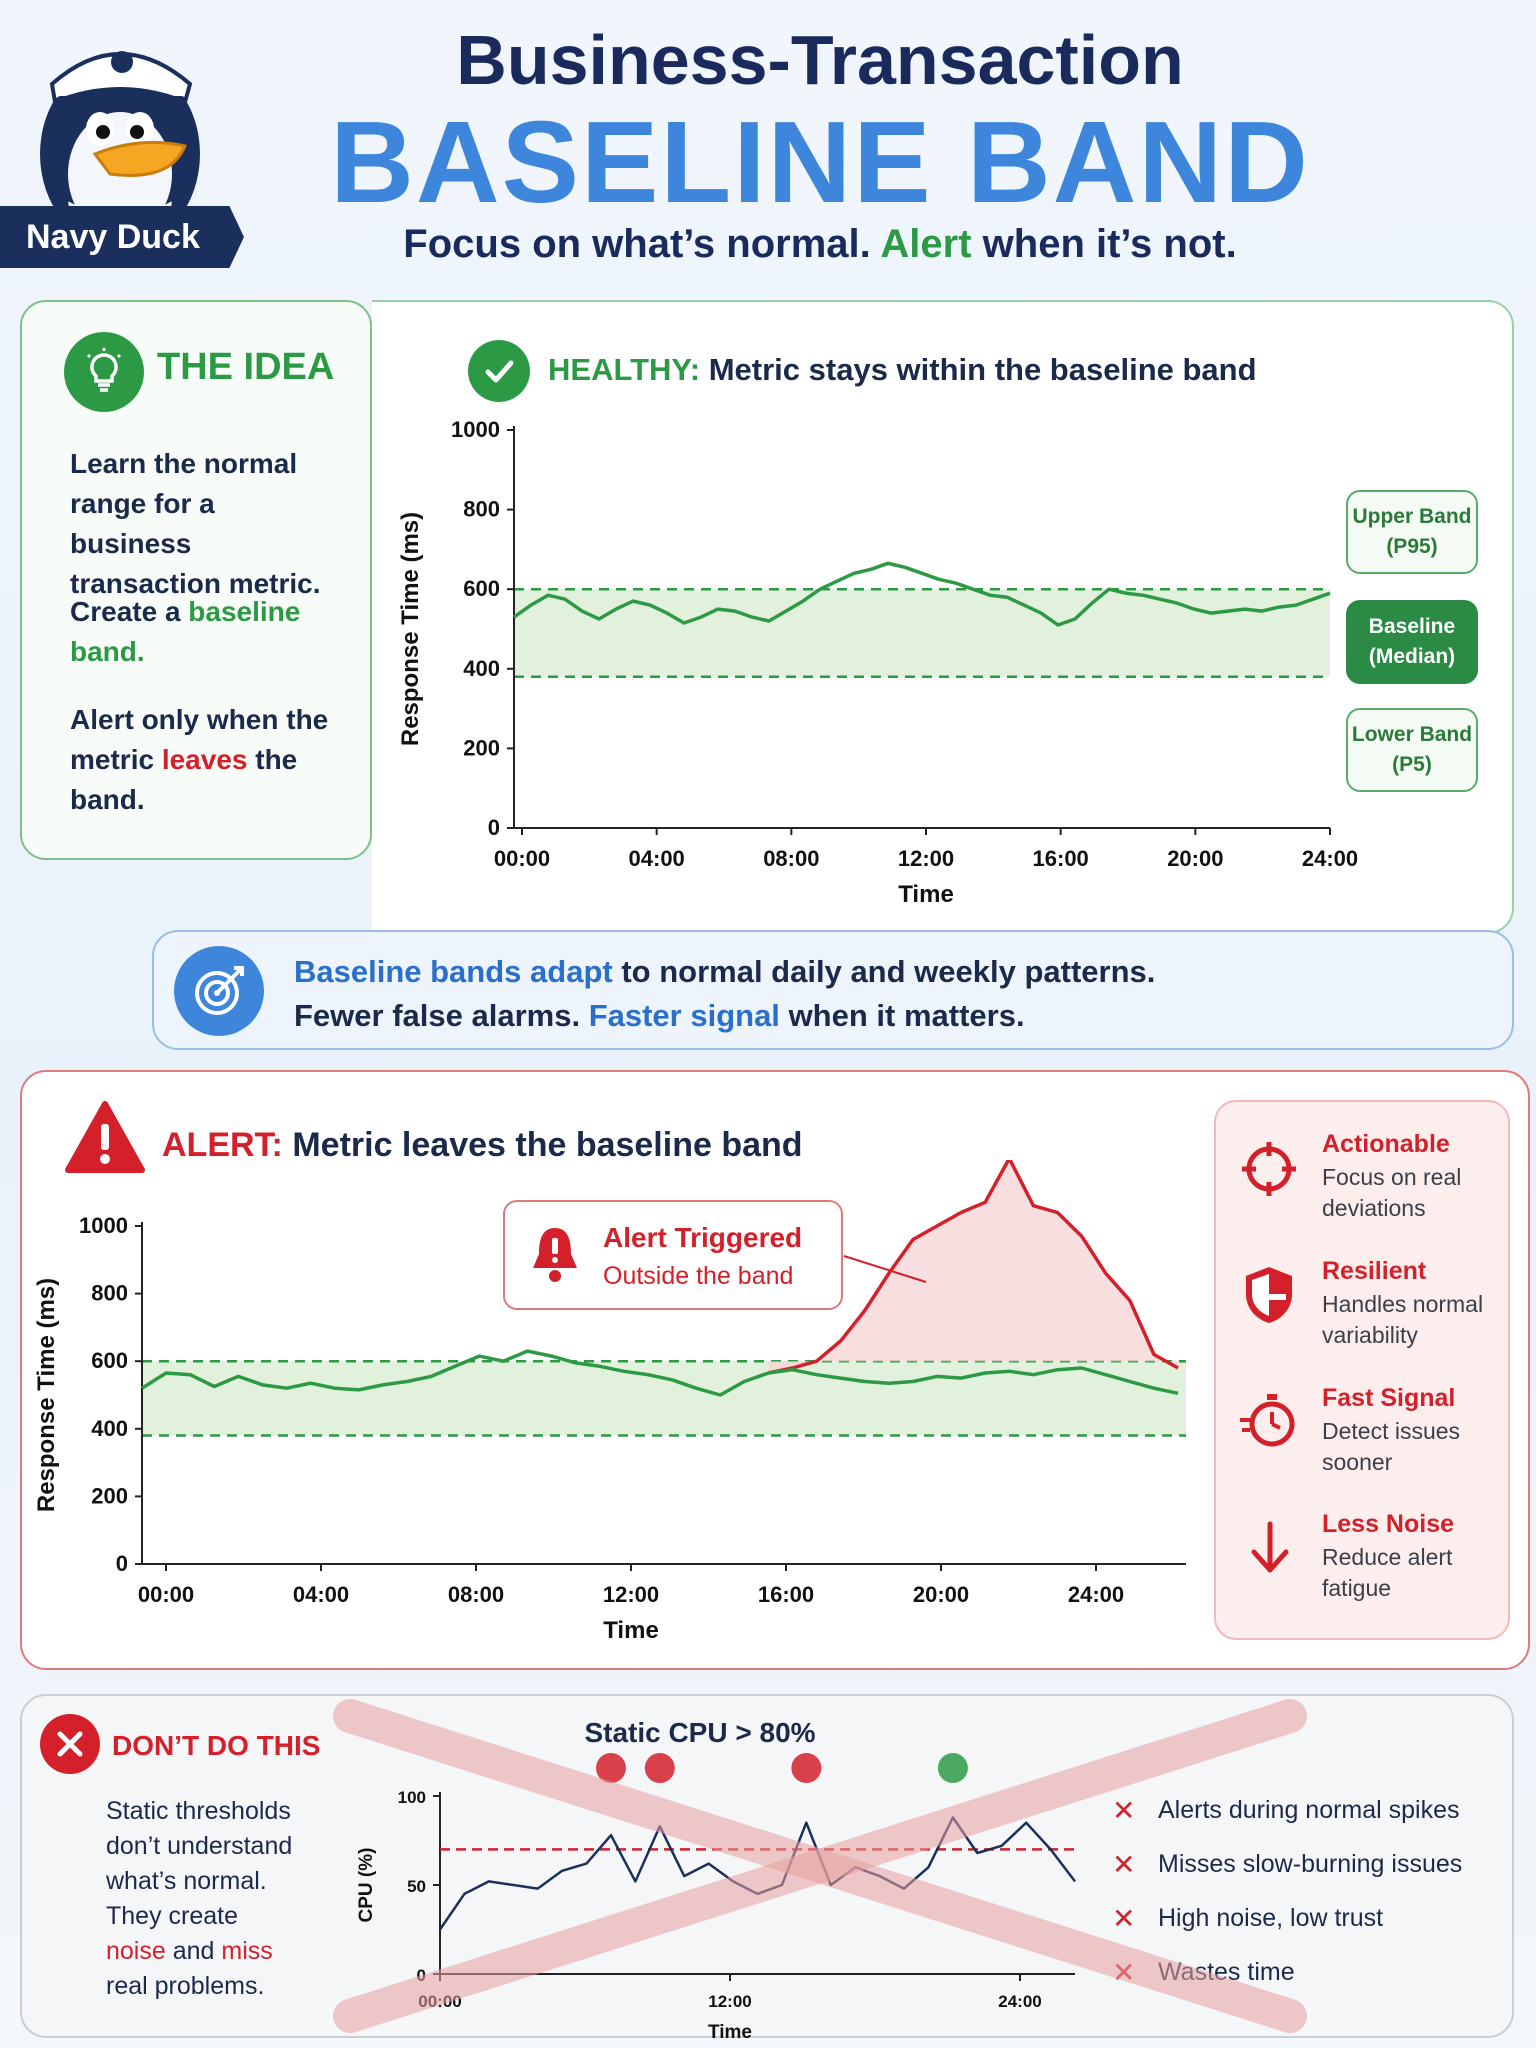  What do you see at coordinates (204, 759) in the screenshot?
I see `idea-line3-accent: leaves` at bounding box center [204, 759].